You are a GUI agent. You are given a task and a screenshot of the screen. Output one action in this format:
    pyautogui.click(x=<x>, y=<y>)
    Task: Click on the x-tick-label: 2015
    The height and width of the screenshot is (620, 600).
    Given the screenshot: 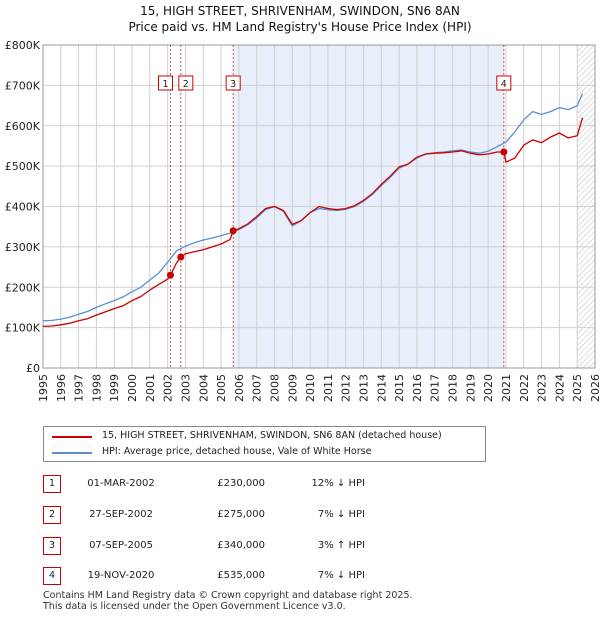 What is the action you would take?
    pyautogui.click(x=399, y=388)
    